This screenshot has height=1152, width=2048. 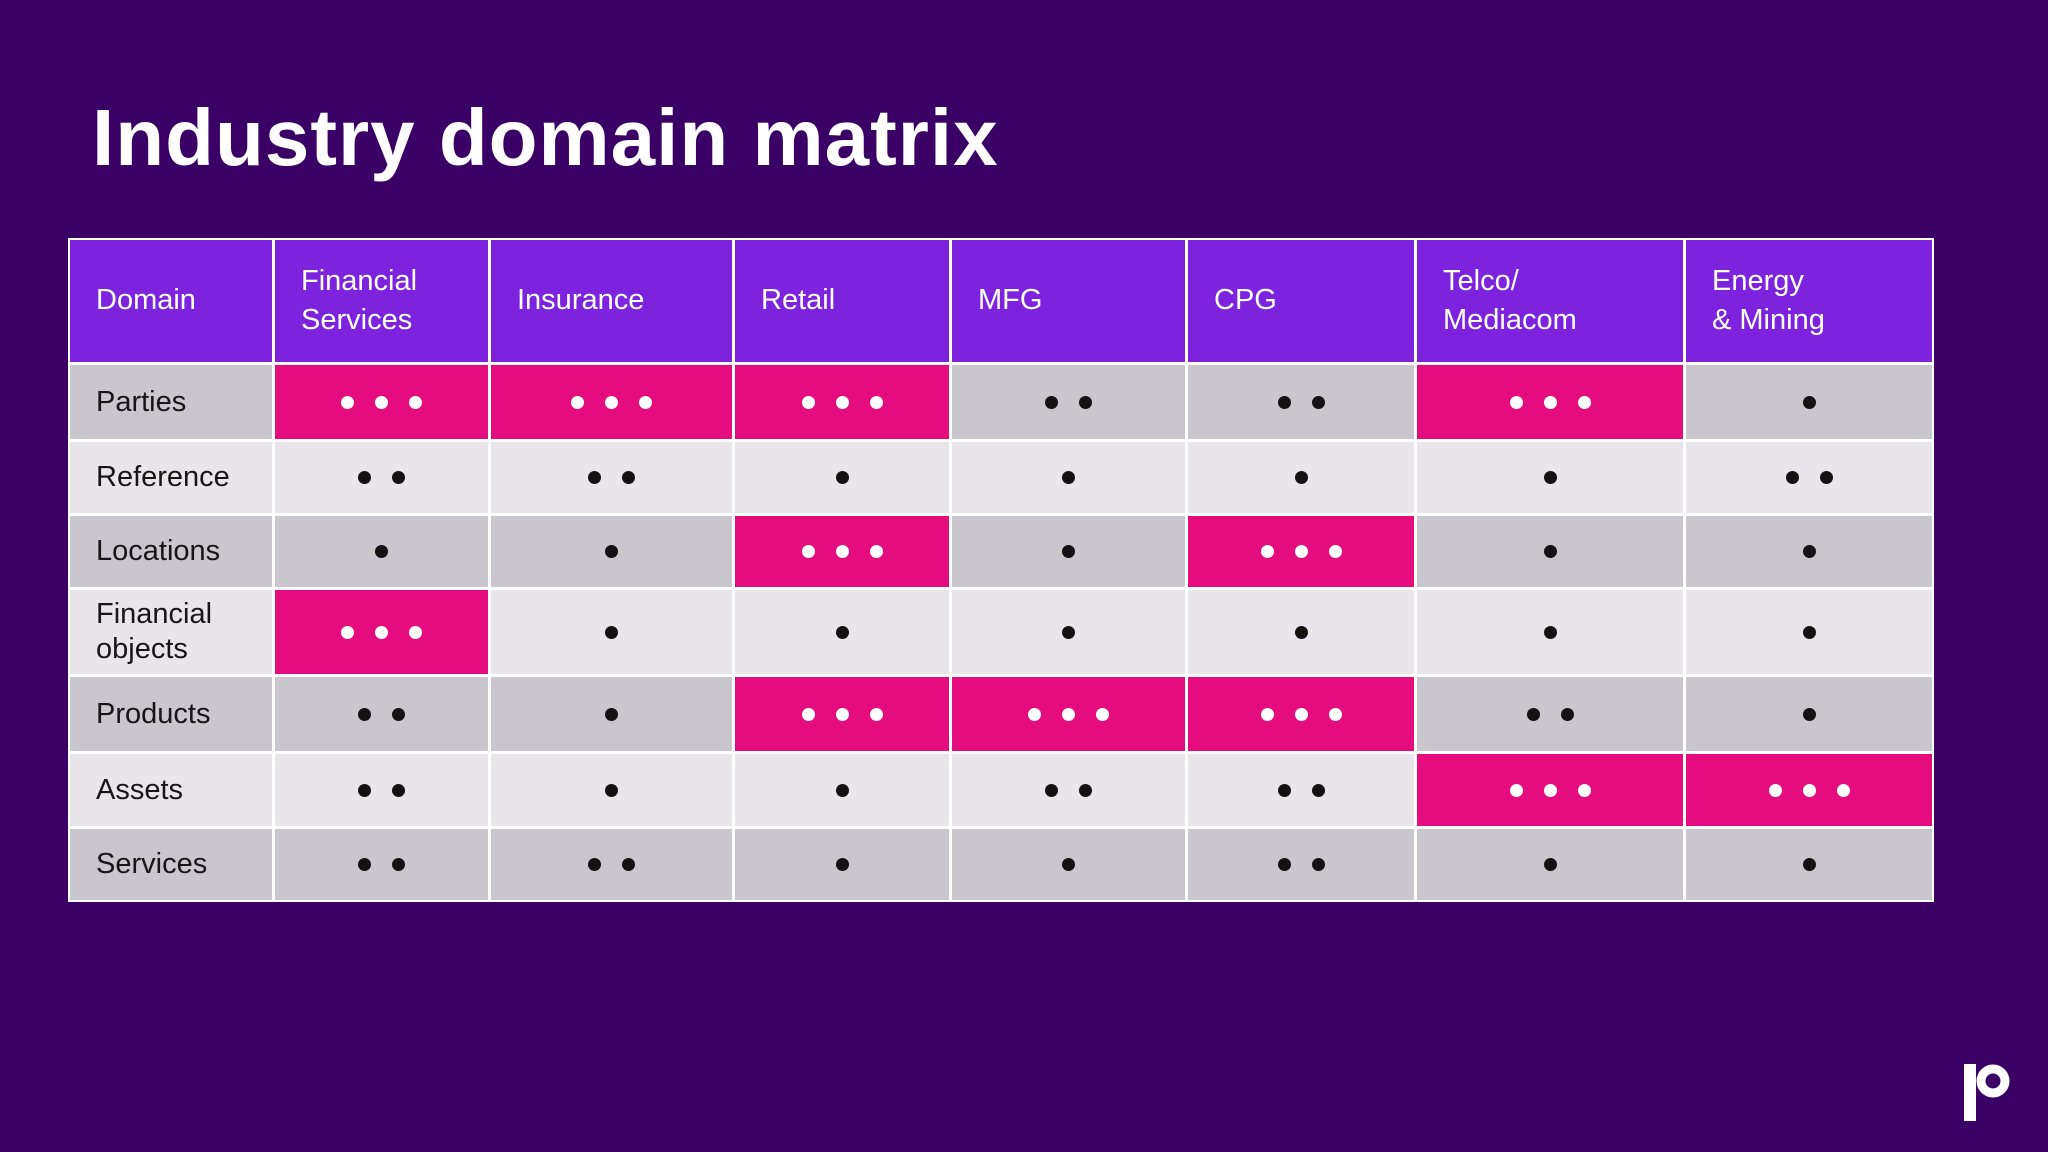 I want to click on cell-products-telco-mediacom, so click(x=1550, y=714).